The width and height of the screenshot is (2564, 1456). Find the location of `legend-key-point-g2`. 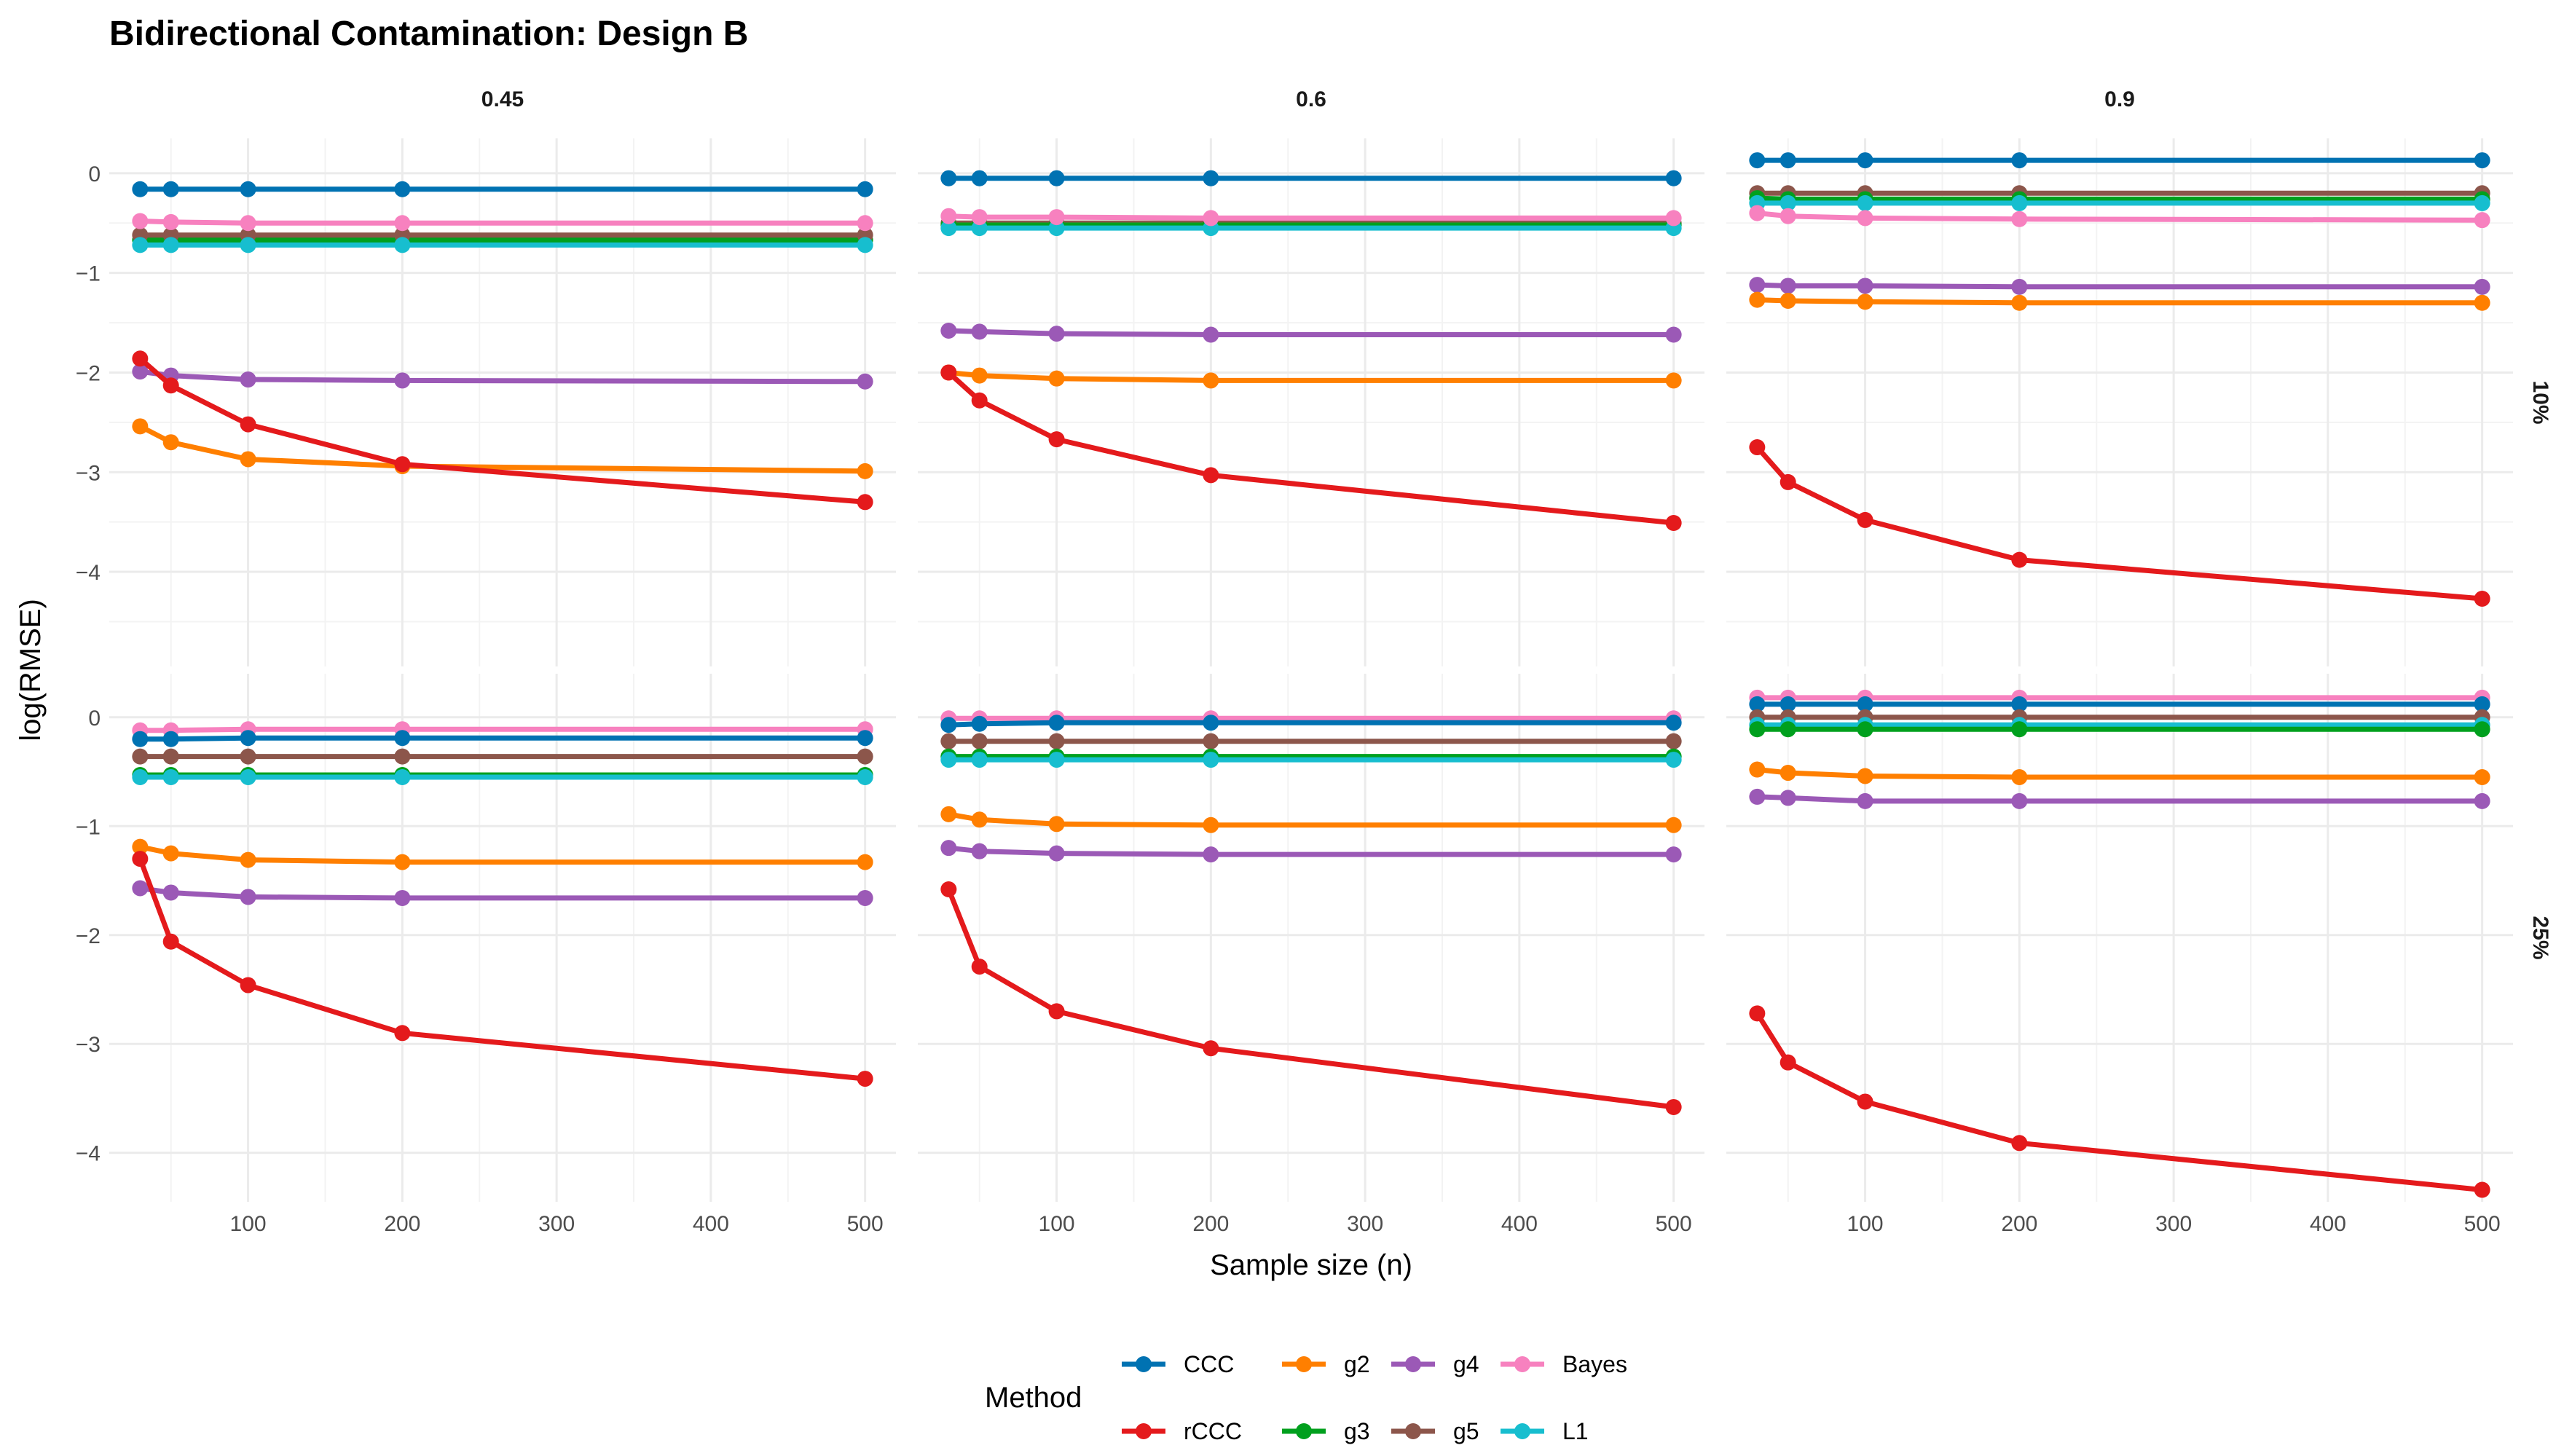

legend-key-point-g2 is located at coordinates (1304, 1364).